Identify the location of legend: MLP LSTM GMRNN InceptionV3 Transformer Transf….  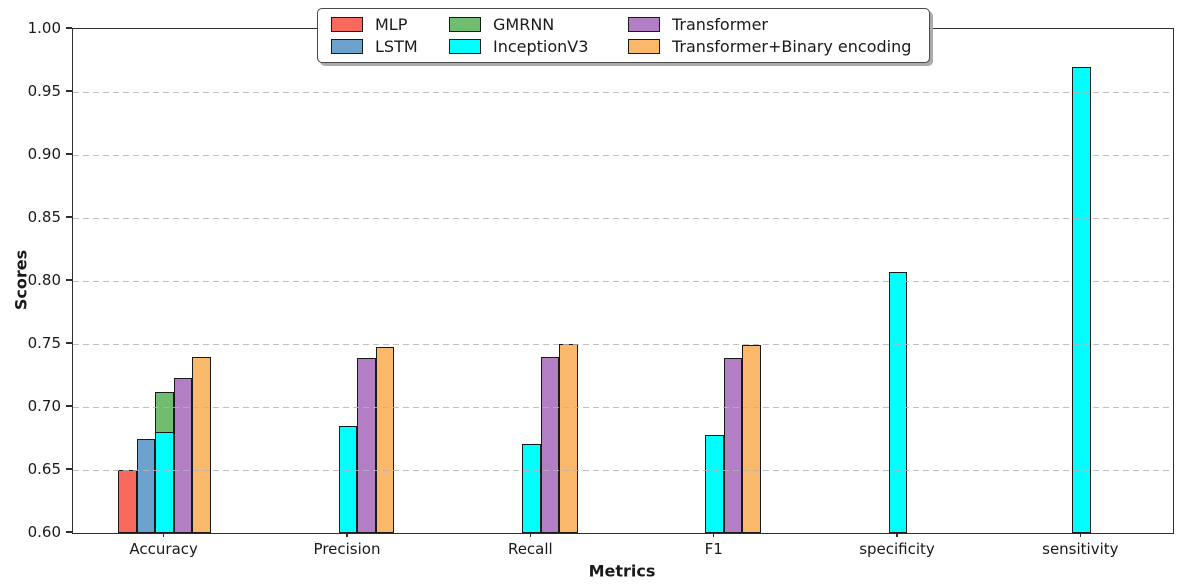
(623, 35).